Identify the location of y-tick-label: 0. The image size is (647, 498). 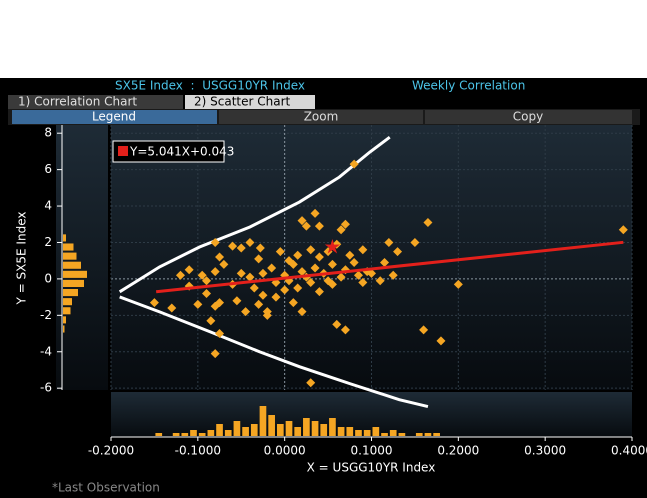
(48, 278).